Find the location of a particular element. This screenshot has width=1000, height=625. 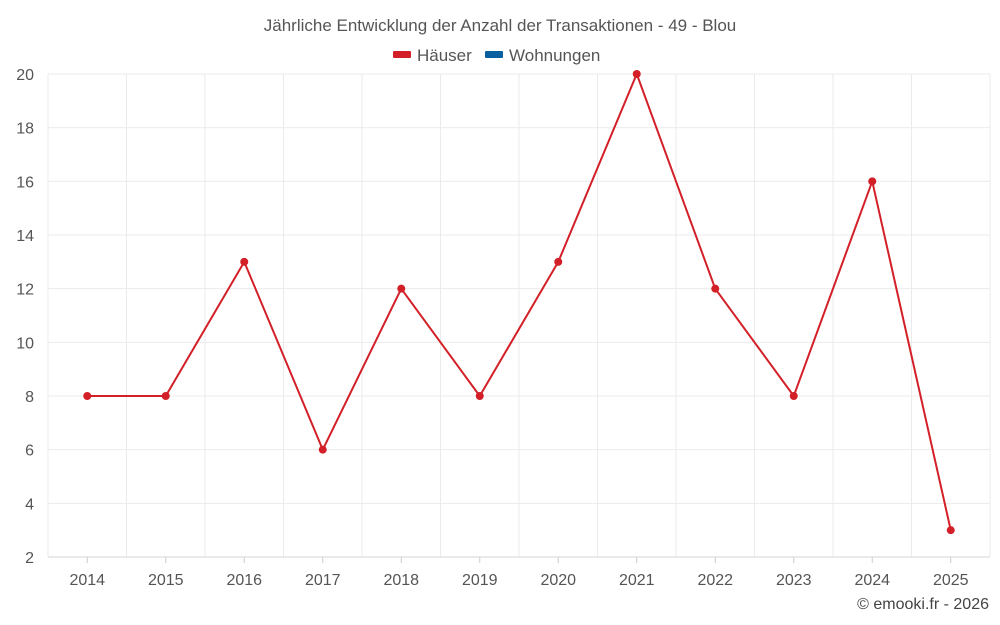

y-tick-label: 18 is located at coordinates (25, 129).